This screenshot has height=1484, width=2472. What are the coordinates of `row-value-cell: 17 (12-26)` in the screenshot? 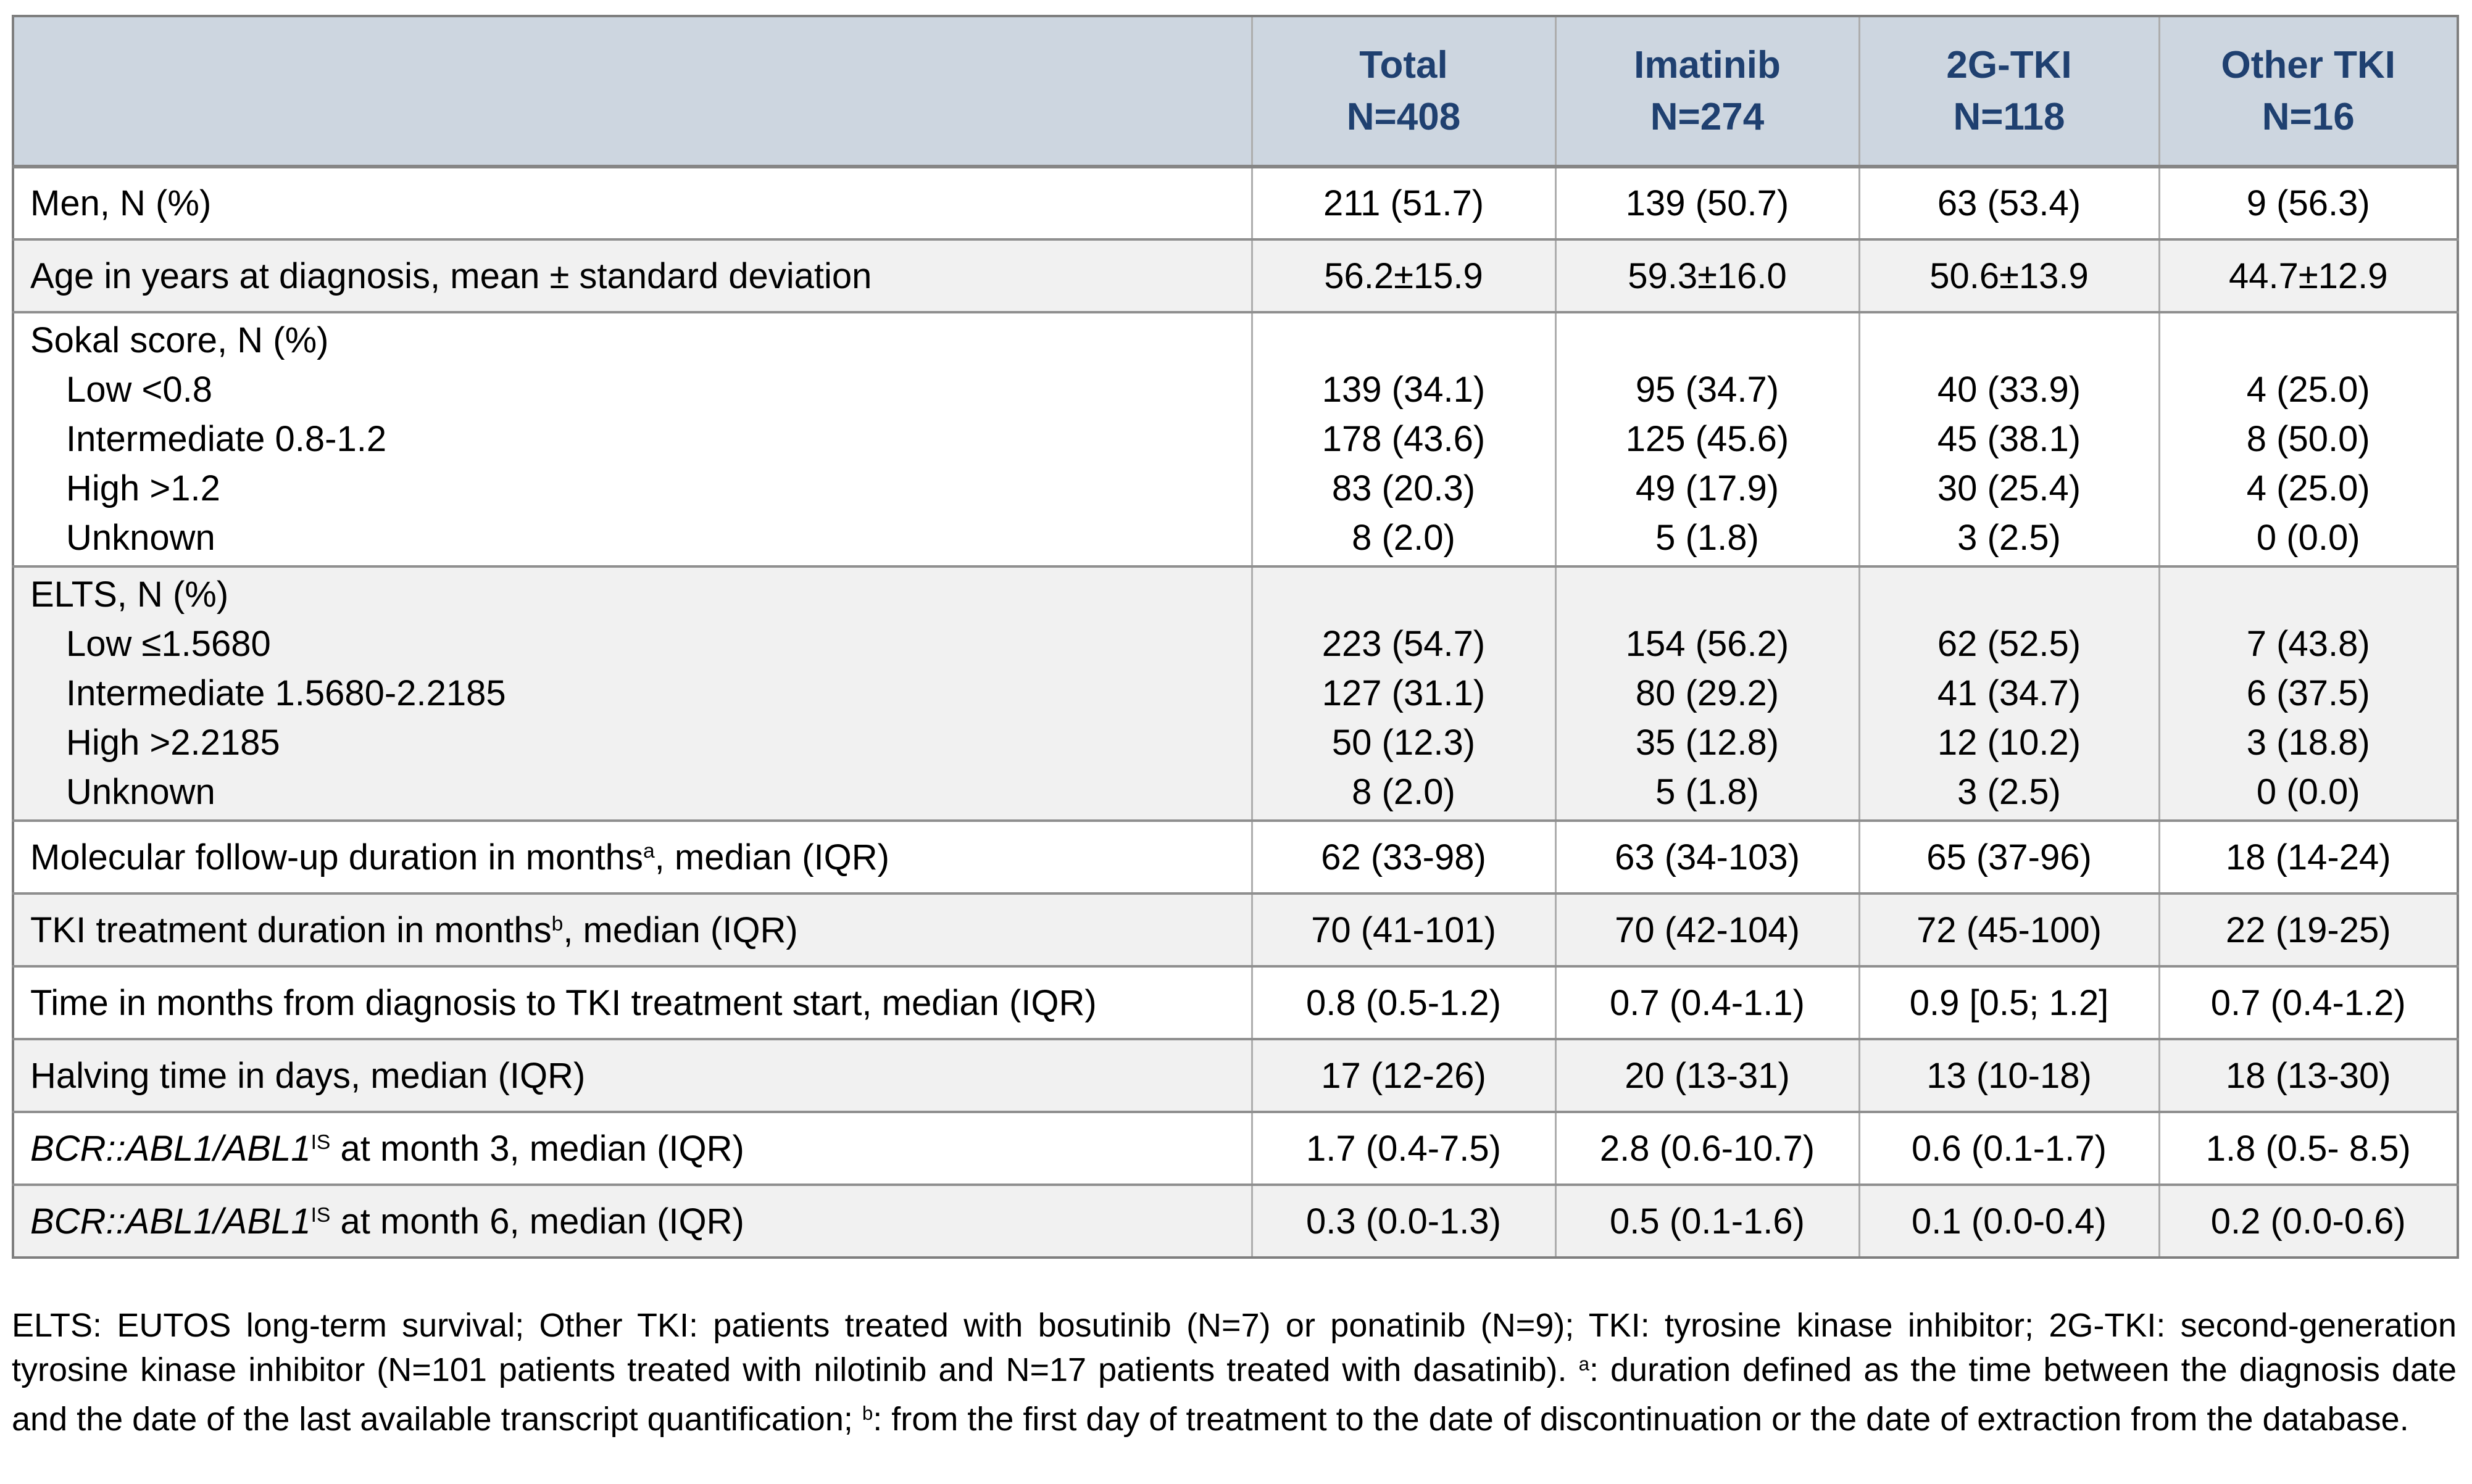 It's located at (1403, 1075).